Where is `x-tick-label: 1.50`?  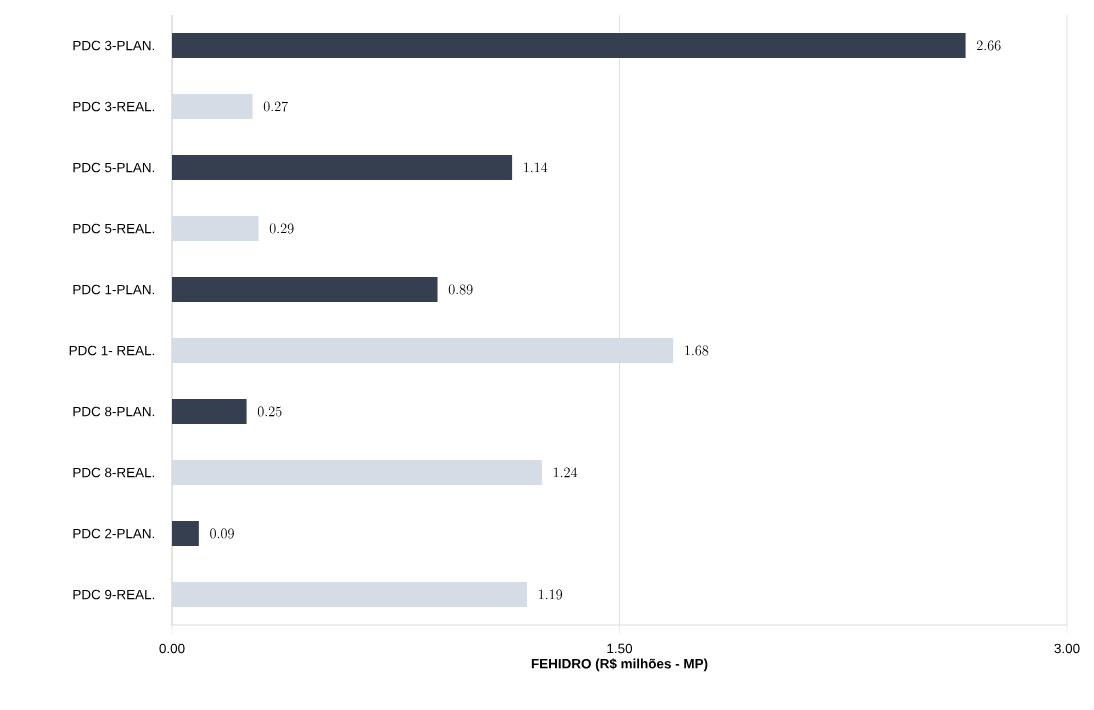 x-tick-label: 1.50 is located at coordinates (620, 648).